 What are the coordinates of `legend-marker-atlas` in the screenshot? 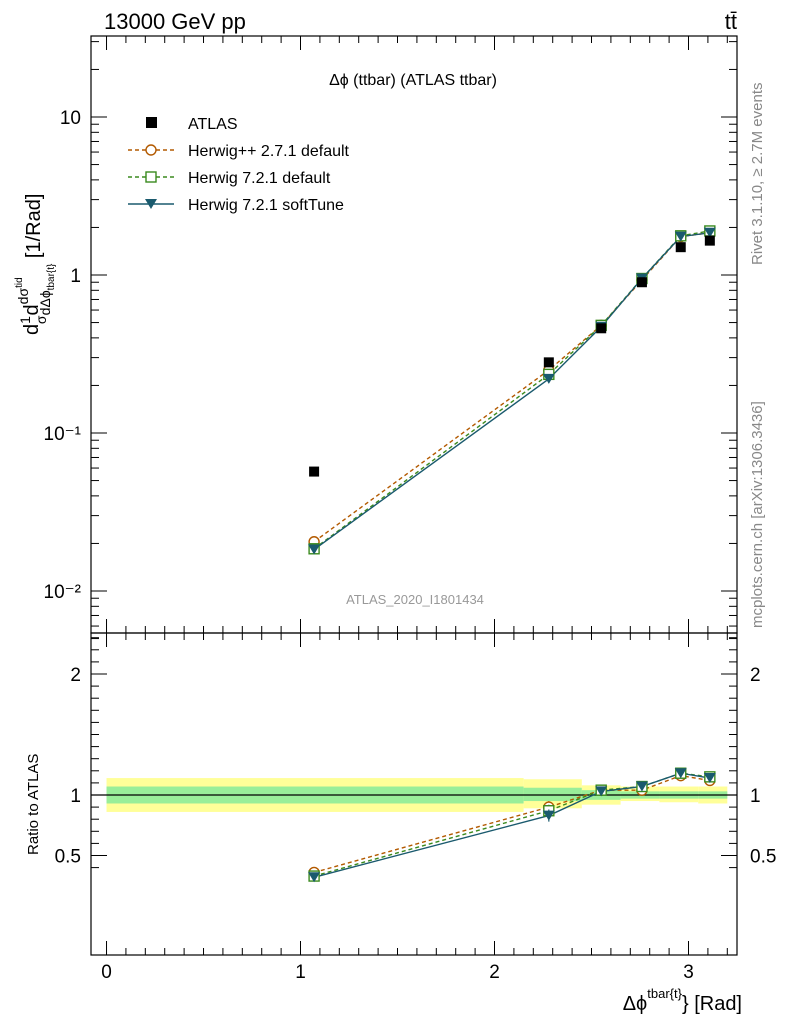 It's located at (151, 122).